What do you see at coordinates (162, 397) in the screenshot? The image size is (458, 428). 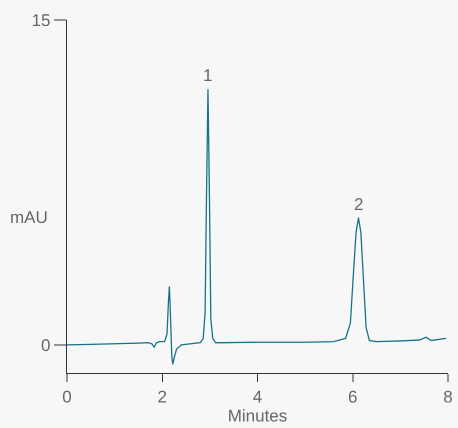 I see `x-tick-label: 2` at bounding box center [162, 397].